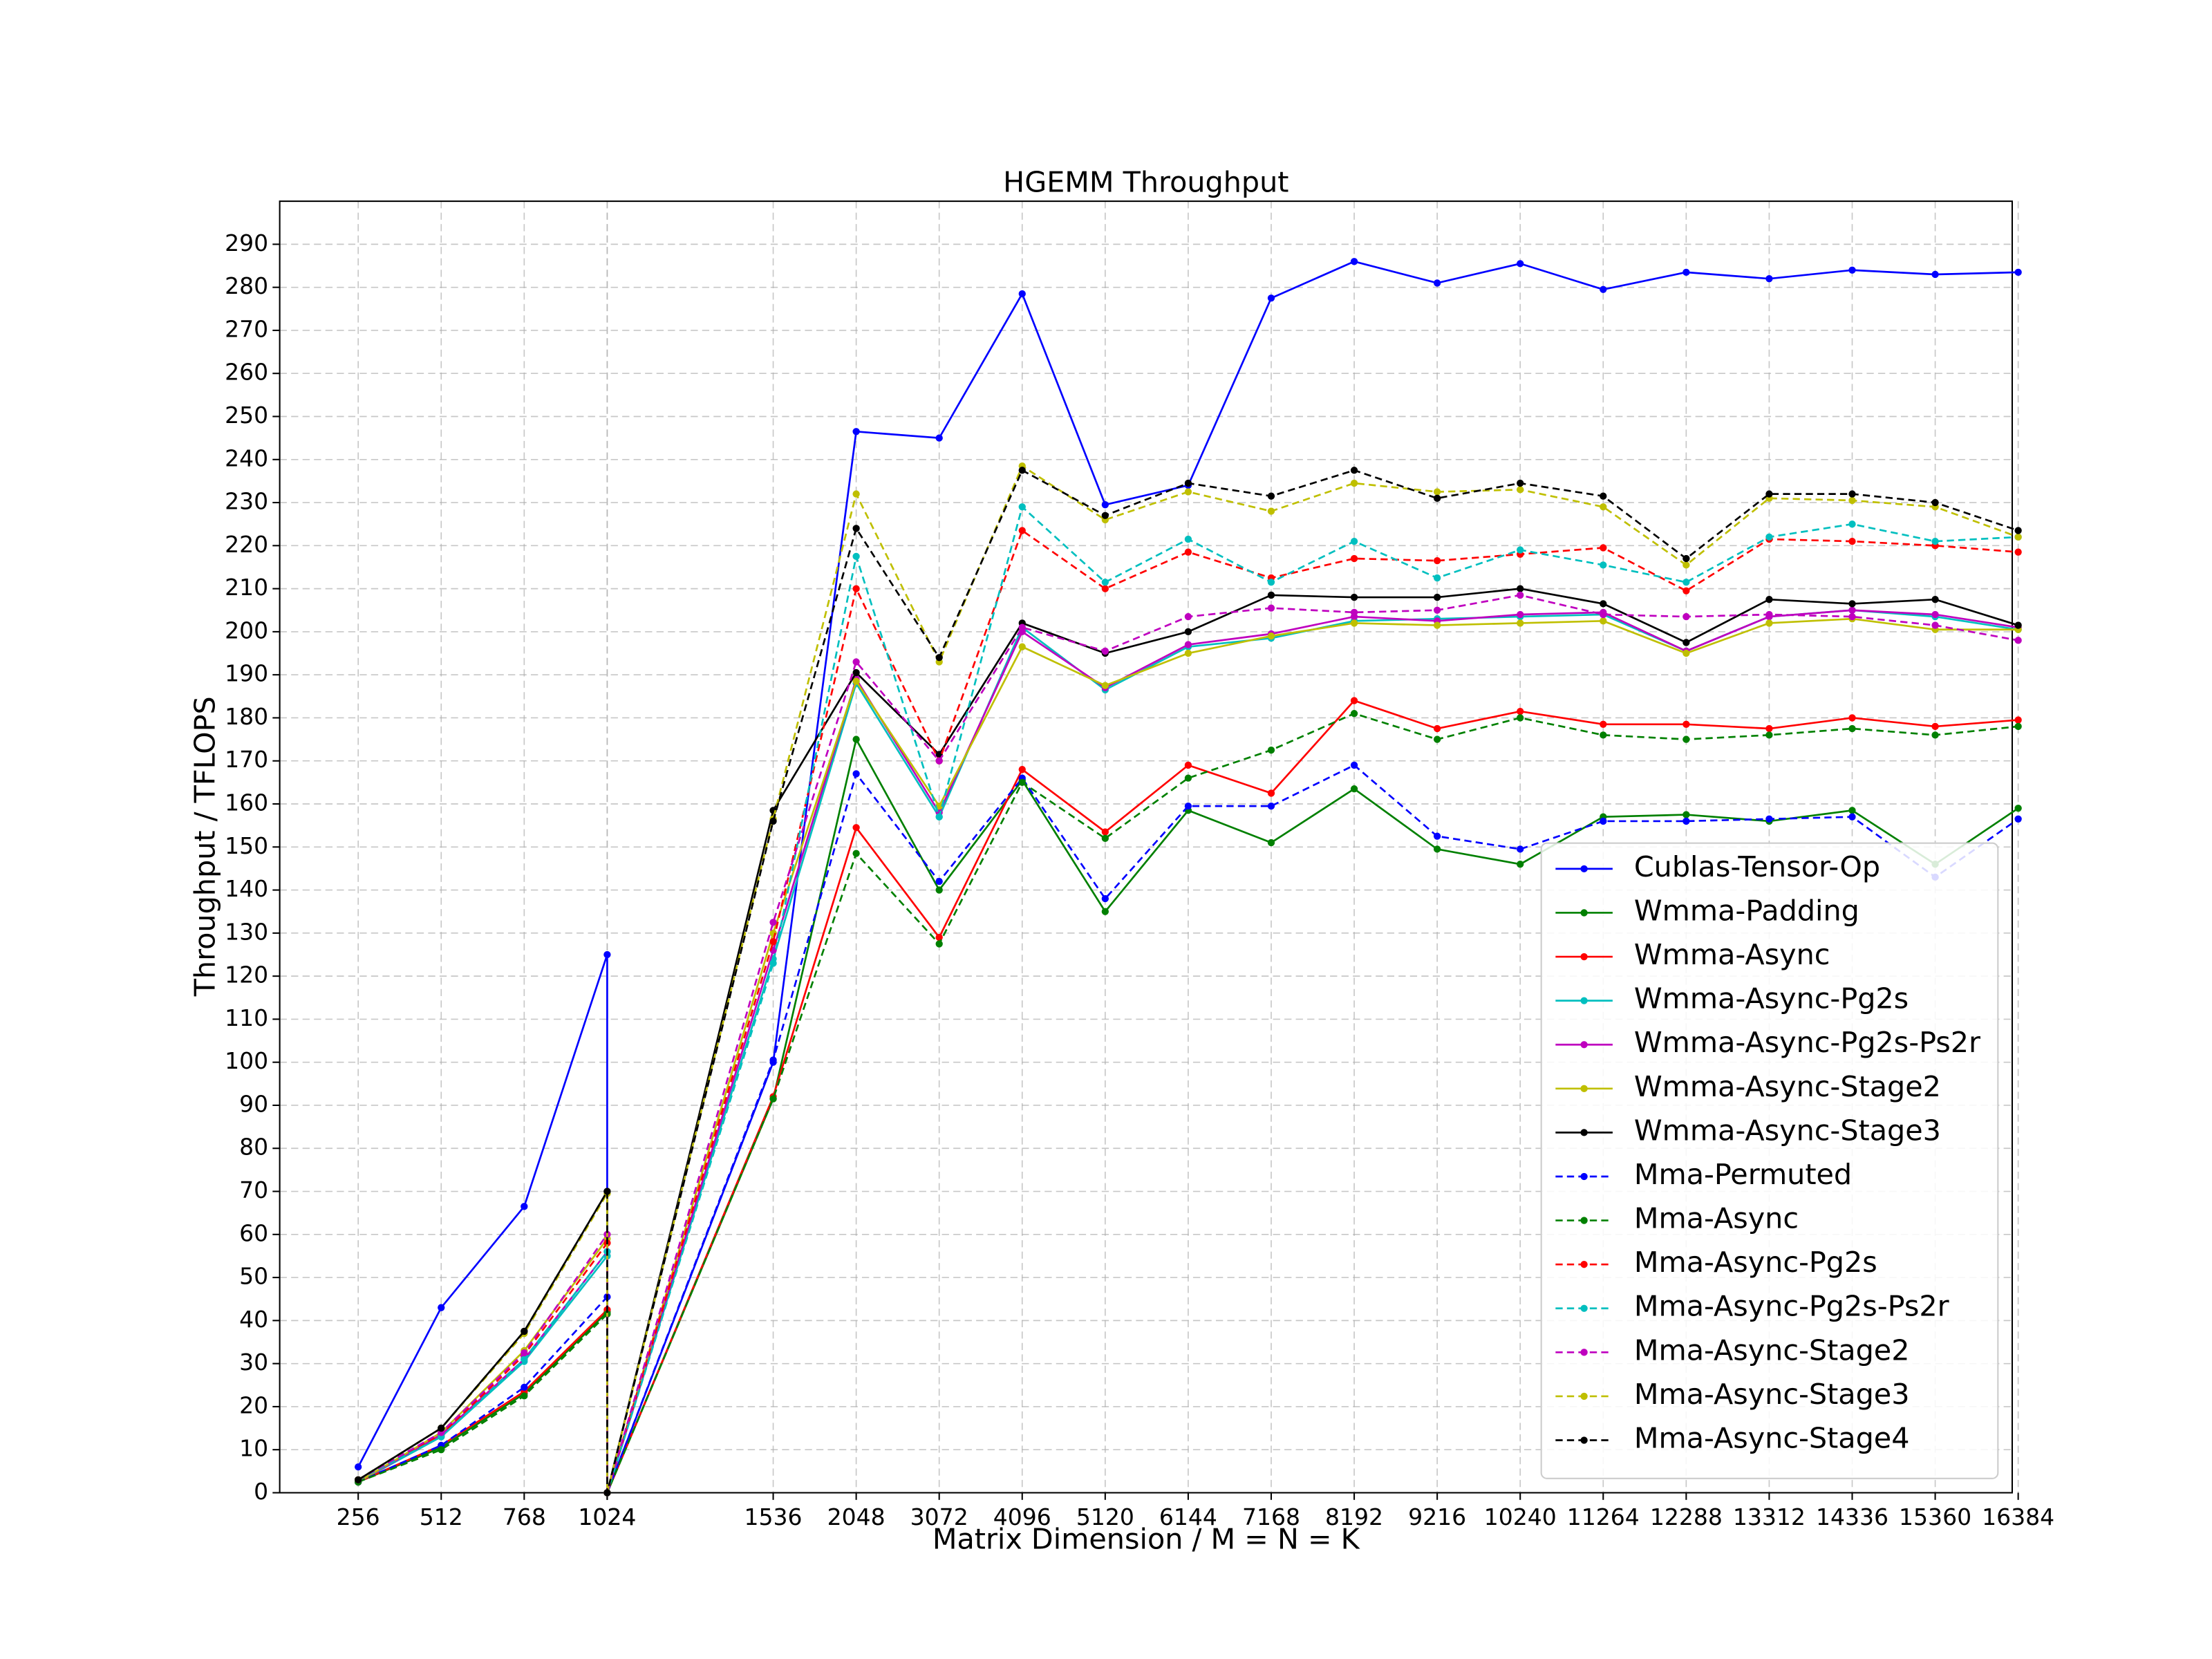 The image size is (2212, 1659). Describe the element at coordinates (246, 845) in the screenshot. I see `y-tick-label: 150` at that location.